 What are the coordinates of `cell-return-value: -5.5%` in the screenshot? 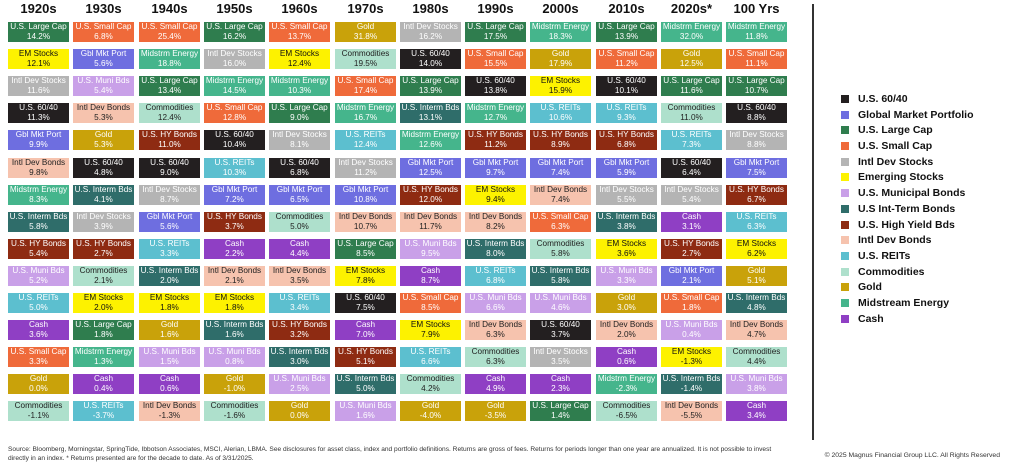 It's located at (691, 415).